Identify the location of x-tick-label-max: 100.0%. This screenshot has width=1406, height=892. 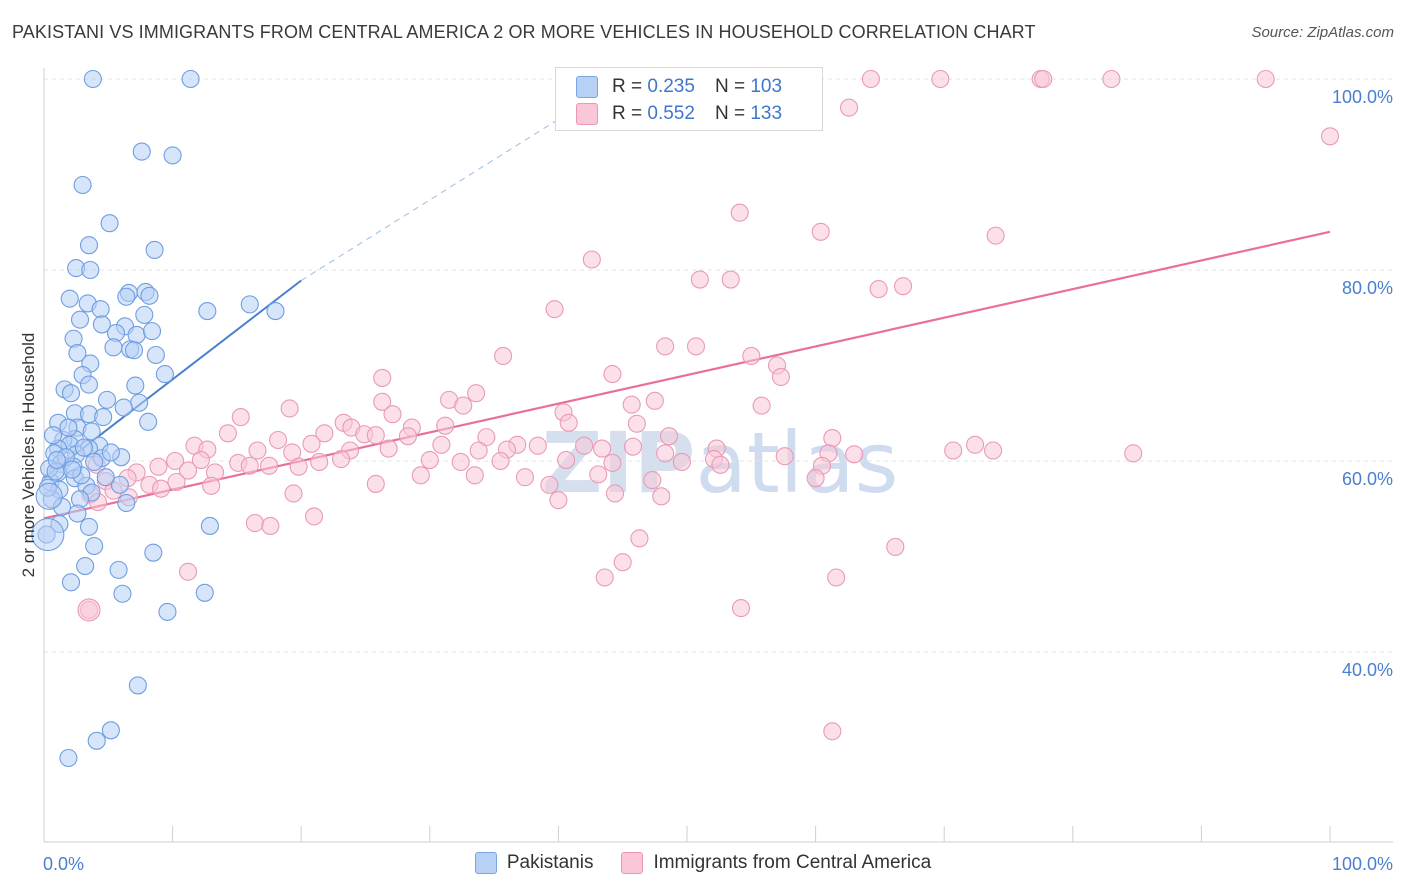
(1362, 864).